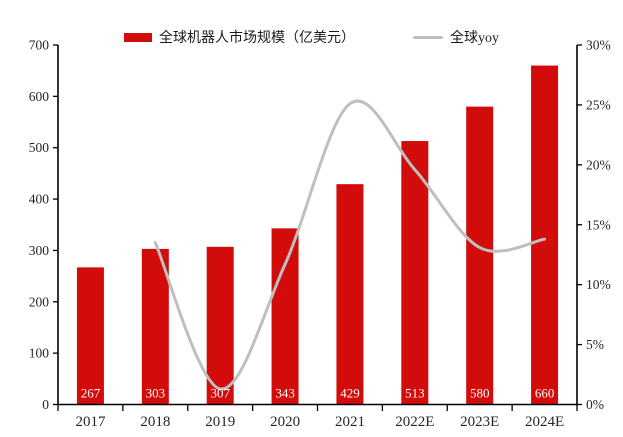 The height and width of the screenshot is (437, 623). What do you see at coordinates (285, 316) in the screenshot?
I see `bar-2020` at bounding box center [285, 316].